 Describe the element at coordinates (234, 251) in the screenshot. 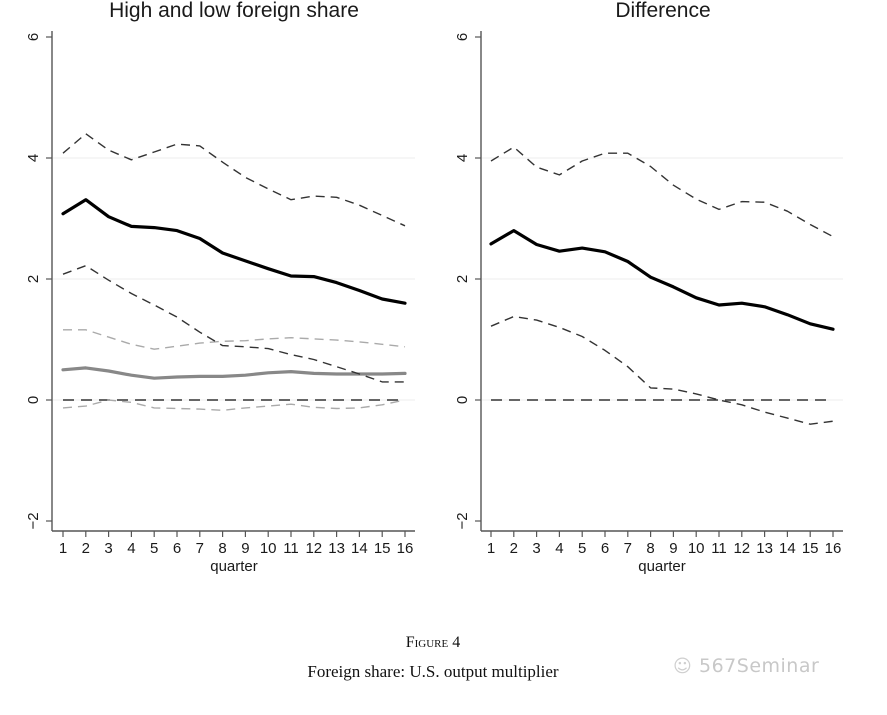

I see `series-line-high-foreign-share-point-estimate` at that location.